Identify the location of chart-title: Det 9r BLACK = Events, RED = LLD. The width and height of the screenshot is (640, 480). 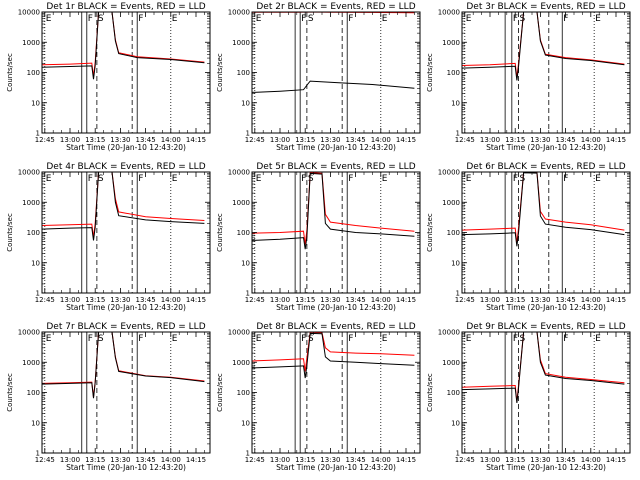
(545, 327).